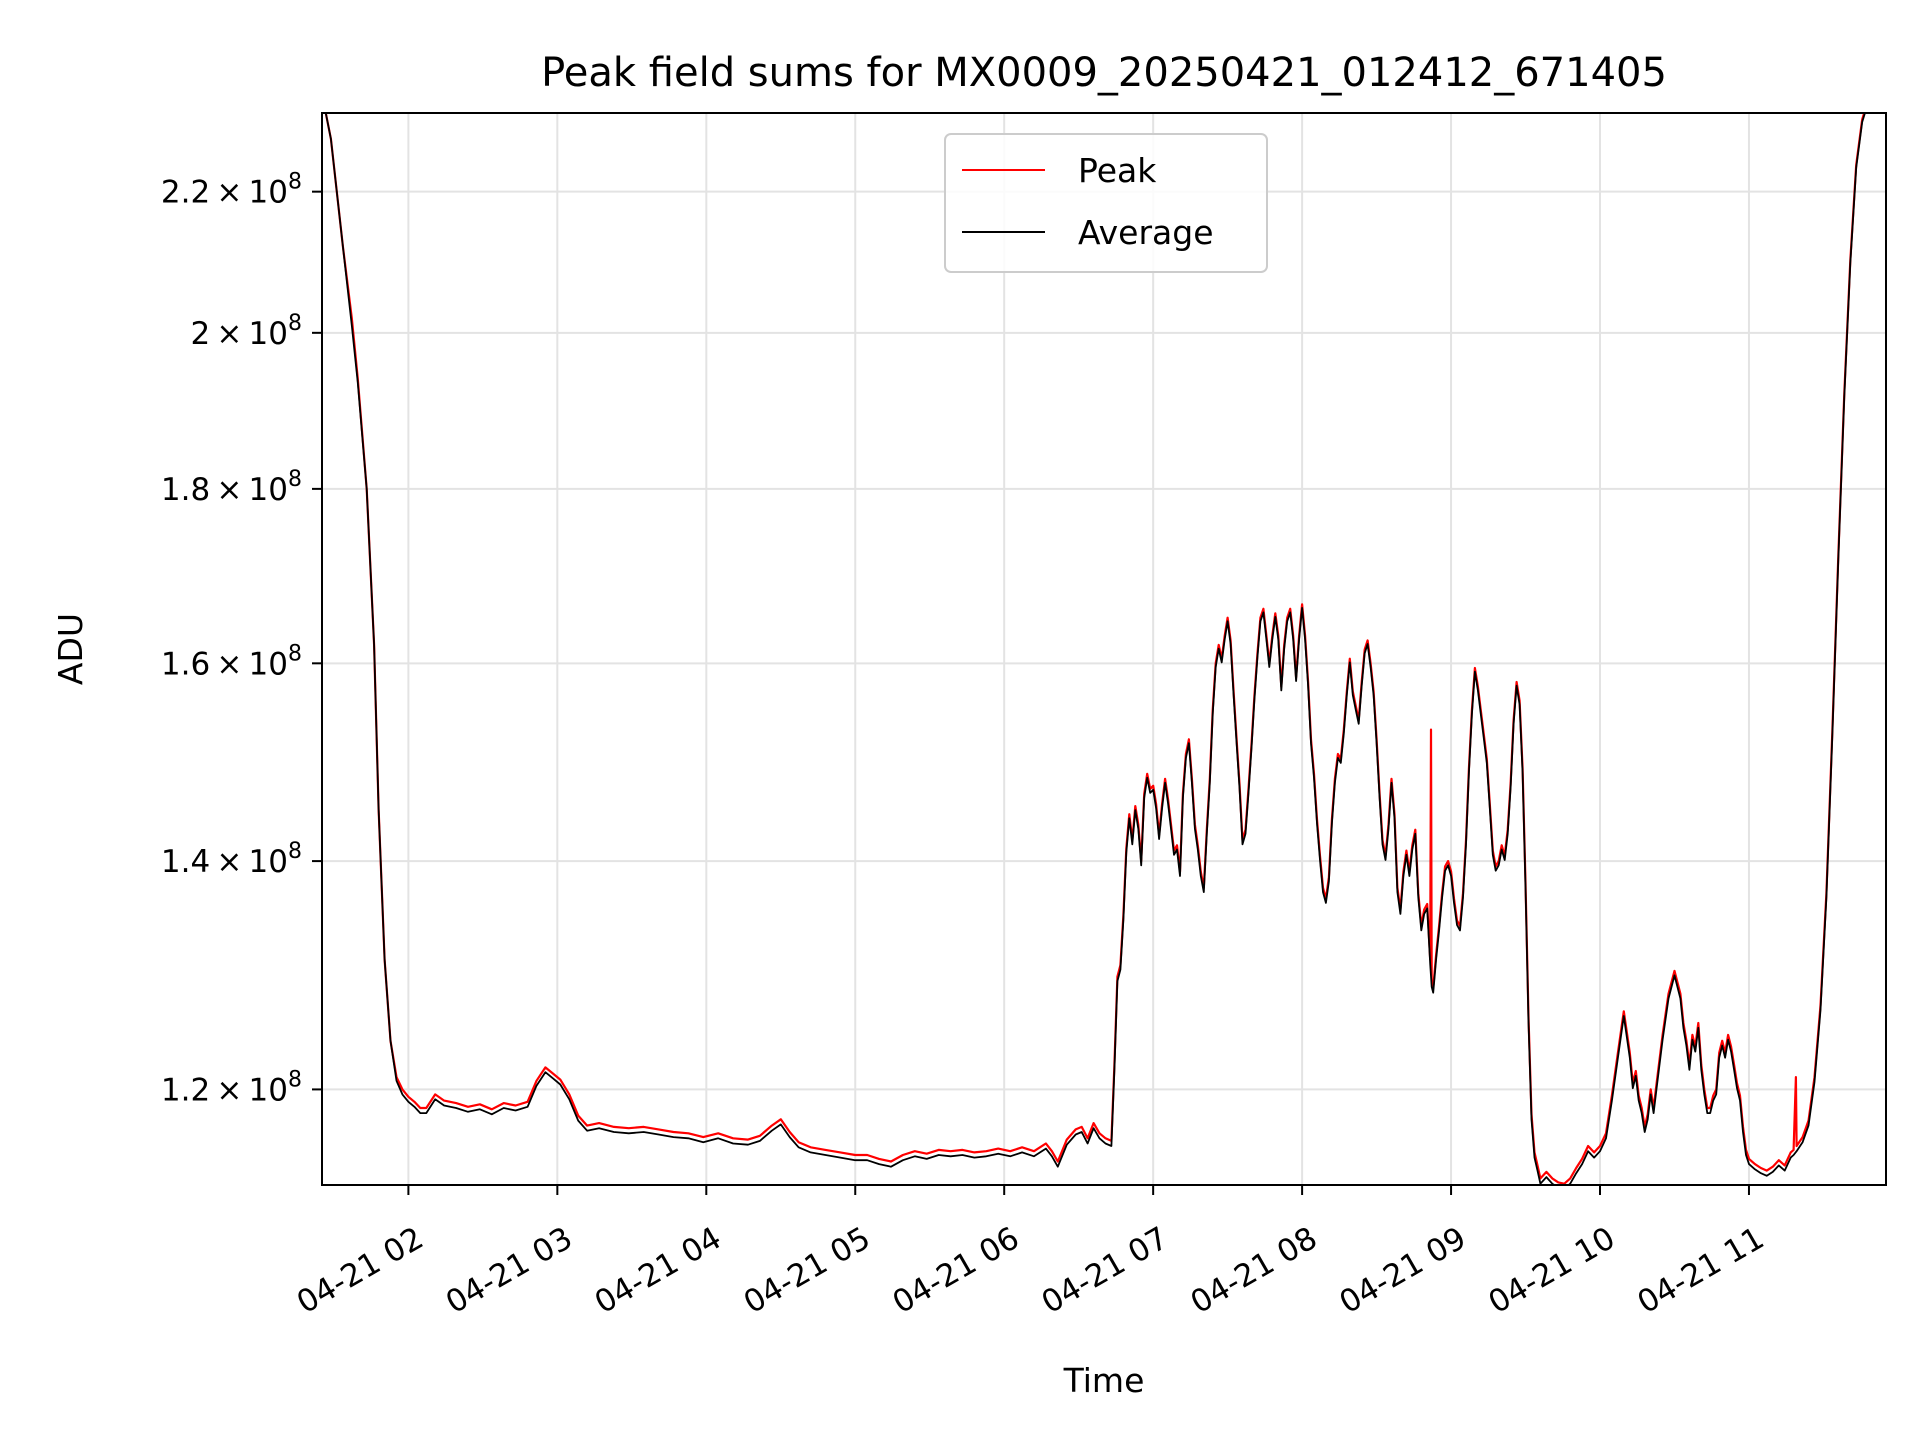 The image size is (1920, 1440). What do you see at coordinates (231, 1087) in the screenshot?
I see `y-tick-label: 1.2 × 108` at bounding box center [231, 1087].